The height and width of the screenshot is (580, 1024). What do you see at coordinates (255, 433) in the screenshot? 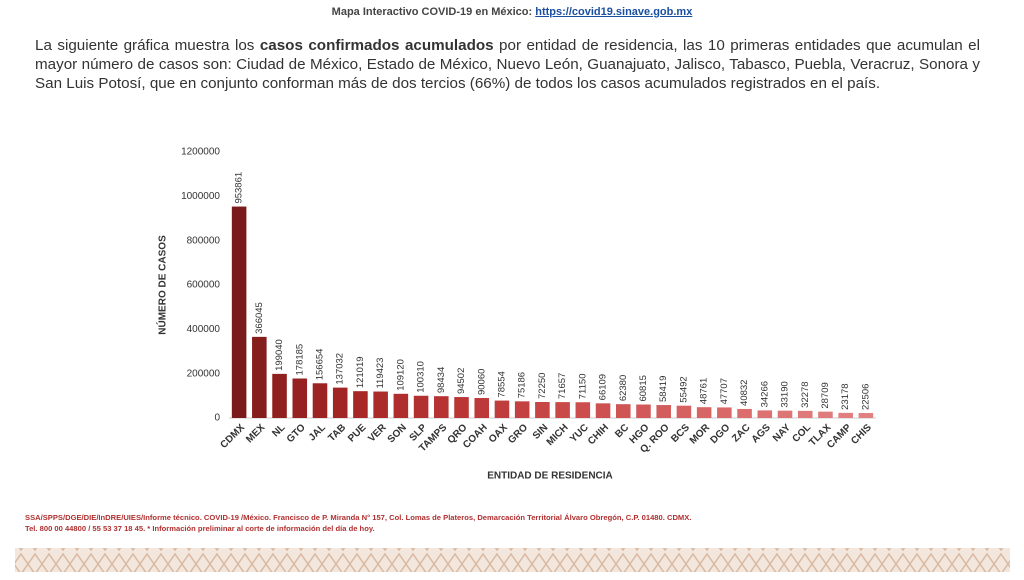
I see `x-tick-label: MEX` at bounding box center [255, 433].